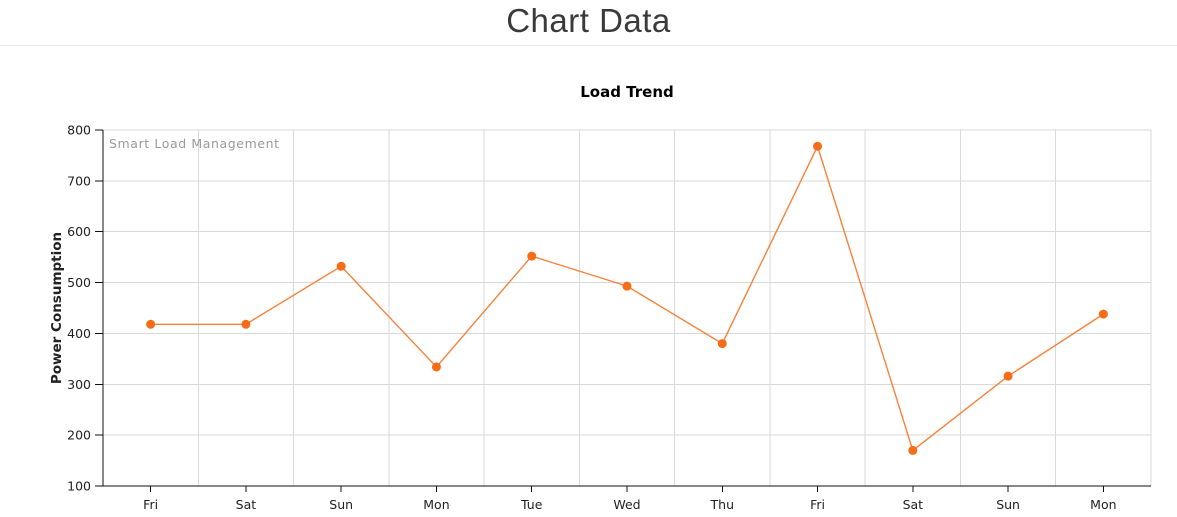 The width and height of the screenshot is (1177, 517). What do you see at coordinates (57, 308) in the screenshot?
I see `y-axis-title: Power Consumption` at bounding box center [57, 308].